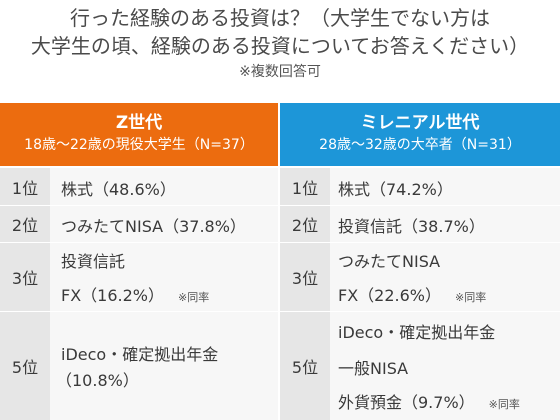  I want to click on millennial-item-cell: iDeco・確定拠出年金 一般NISA 外貨預金（9.7%） ※同率, so click(445, 365).